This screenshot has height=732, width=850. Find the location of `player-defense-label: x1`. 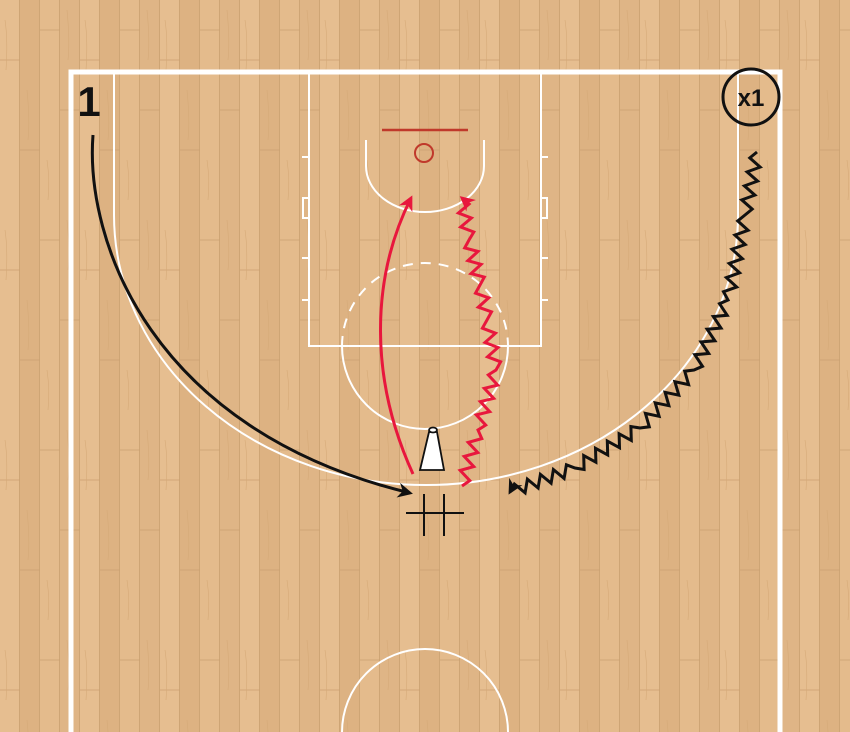

player-defense-label: x1 is located at coordinates (751, 98).